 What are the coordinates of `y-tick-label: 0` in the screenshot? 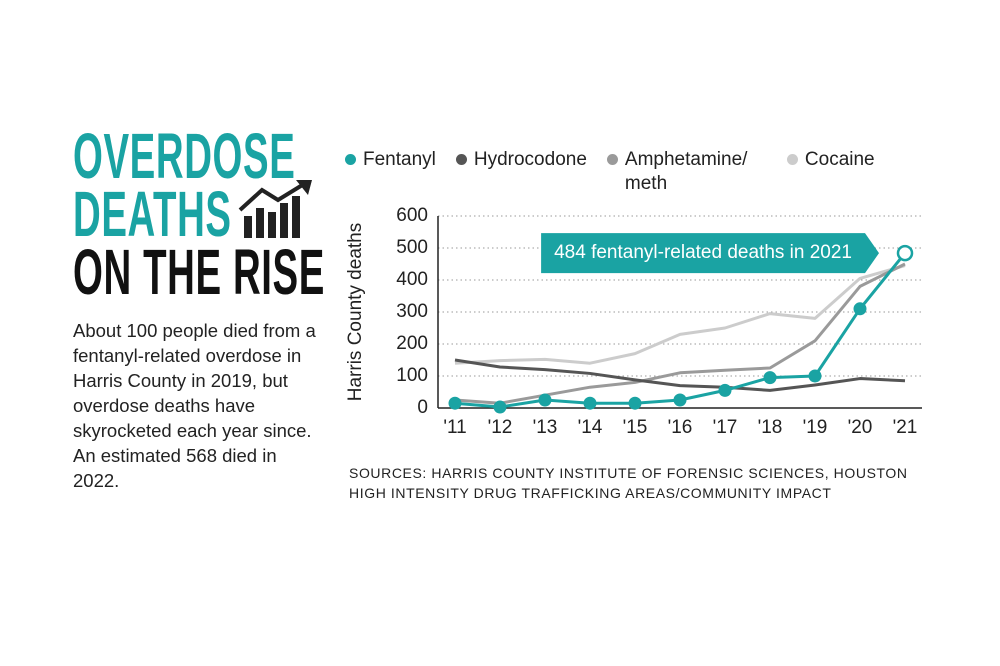 It's located at (422, 407).